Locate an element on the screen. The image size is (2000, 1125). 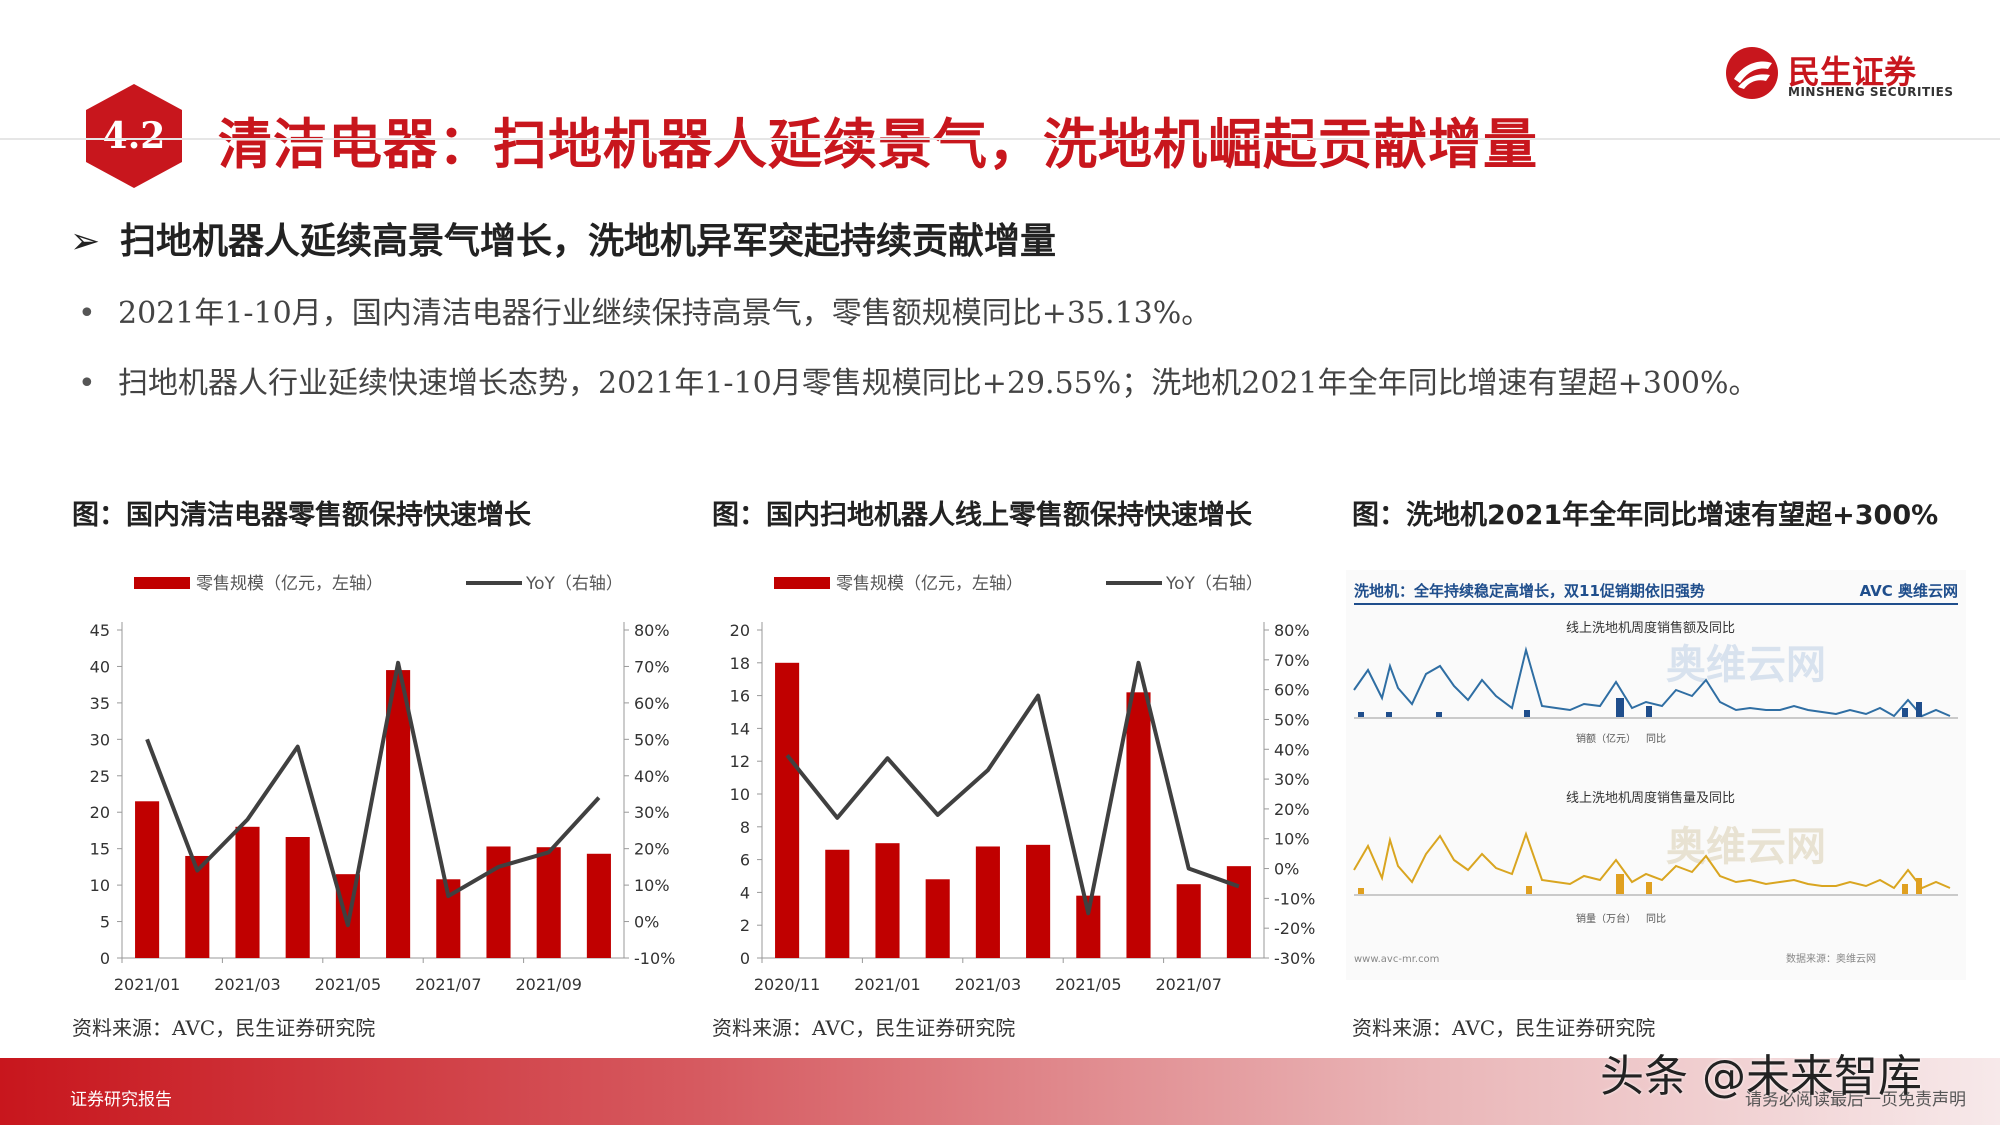
embedded-site: www.avc-mr.com is located at coordinates (1396, 959).